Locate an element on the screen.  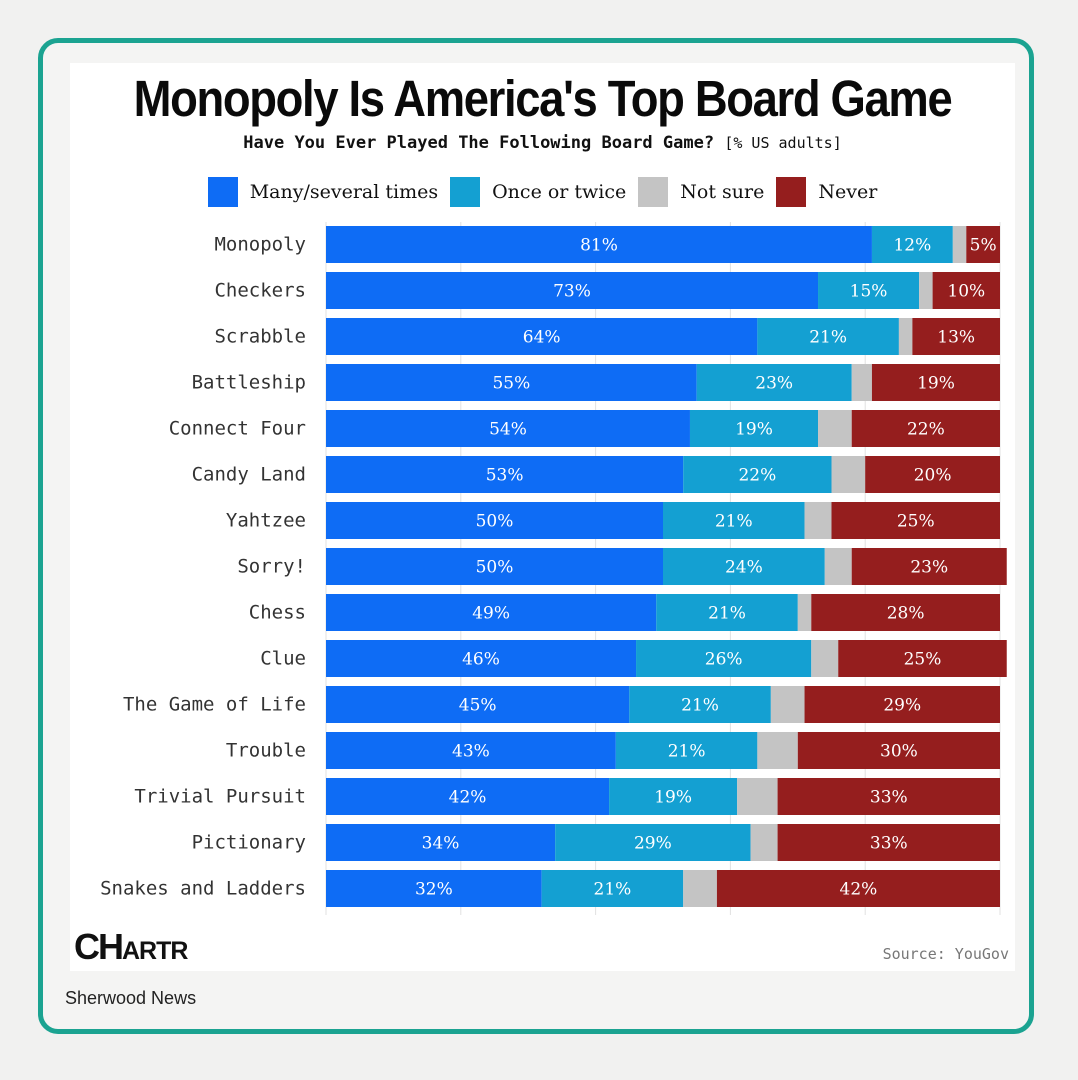
bar-value-label: 10% is located at coordinates (966, 292).